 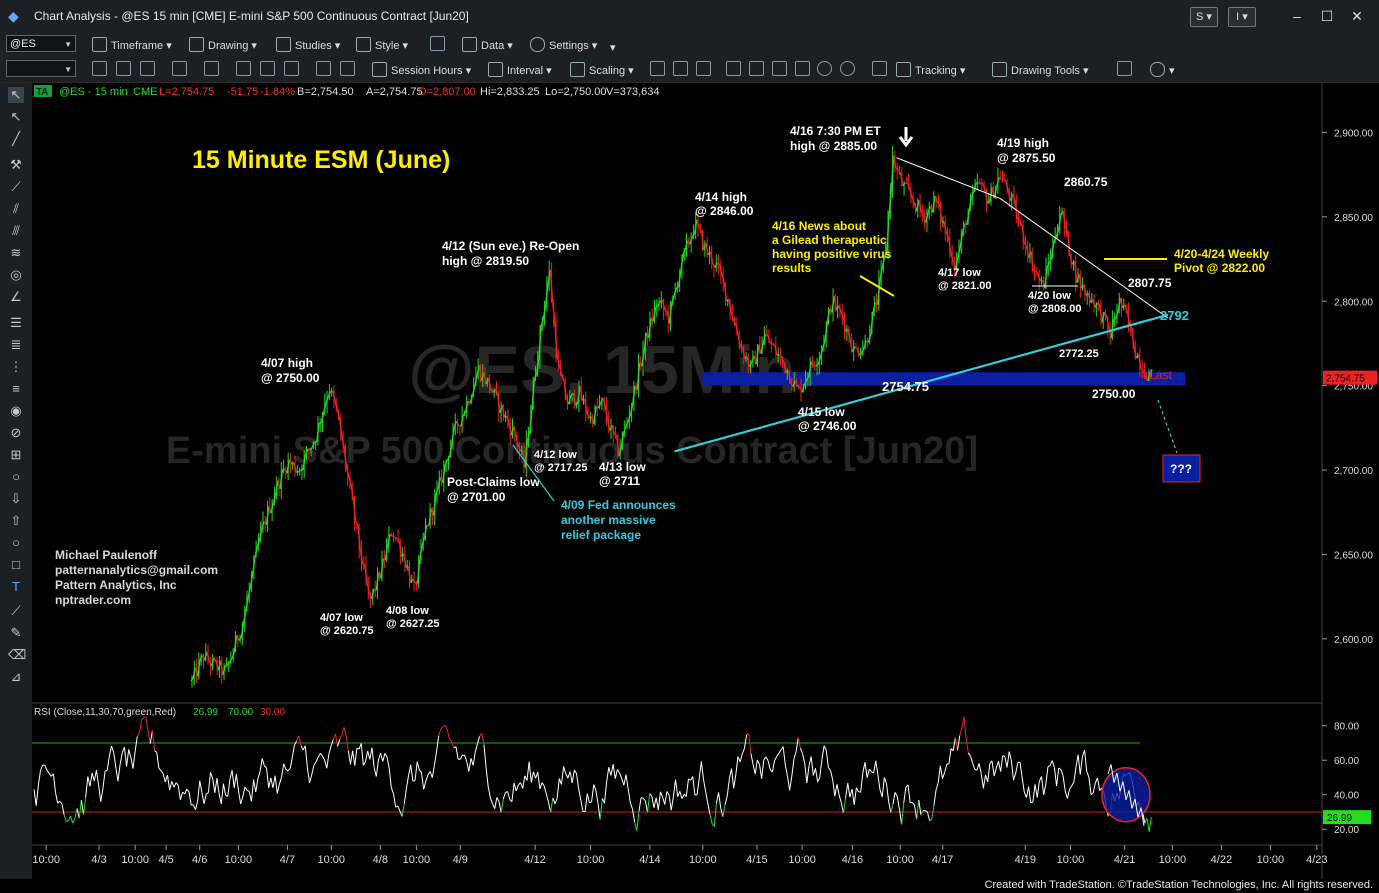 What do you see at coordinates (16, 610) in the screenshot?
I see `pen-icon: ⟋` at bounding box center [16, 610].